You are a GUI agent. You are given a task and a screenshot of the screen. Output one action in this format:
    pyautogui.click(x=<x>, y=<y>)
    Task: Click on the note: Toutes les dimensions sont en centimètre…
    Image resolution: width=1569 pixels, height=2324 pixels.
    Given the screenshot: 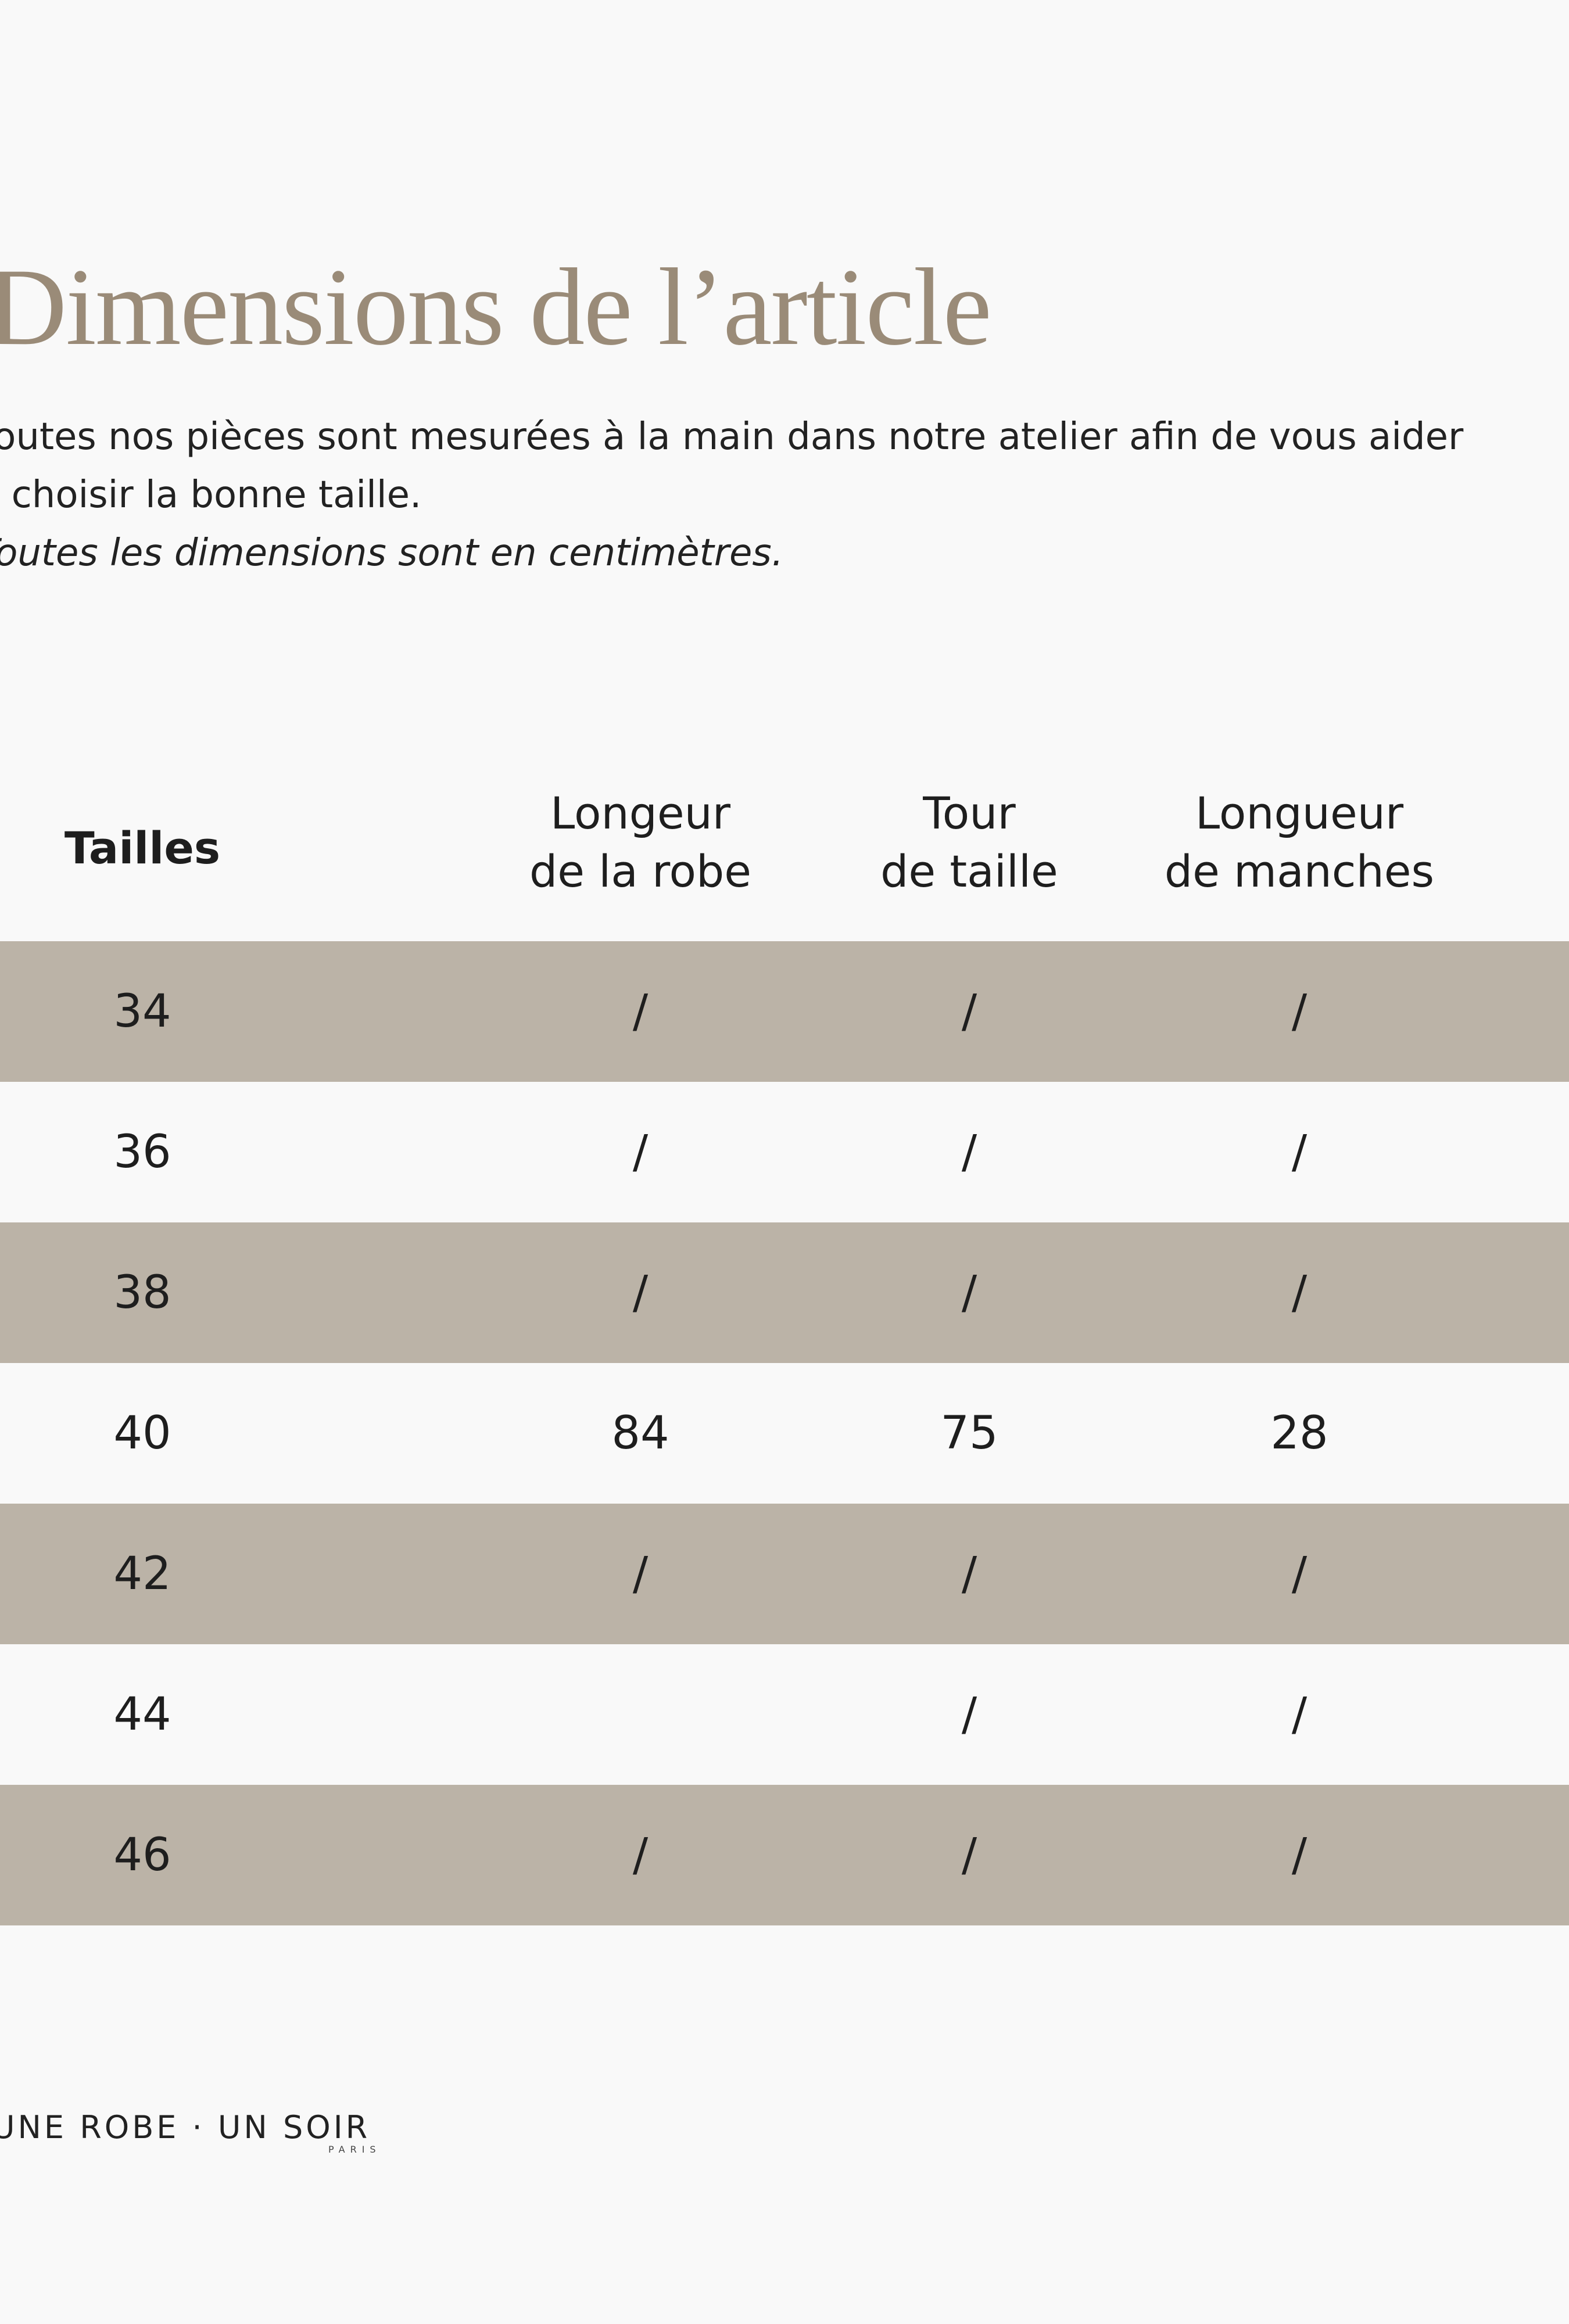 What is the action you would take?
    pyautogui.click(x=392, y=553)
    